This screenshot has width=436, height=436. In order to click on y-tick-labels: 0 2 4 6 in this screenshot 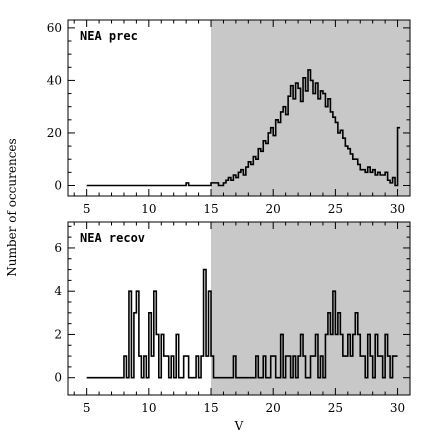, I will do `click(58, 313)`.